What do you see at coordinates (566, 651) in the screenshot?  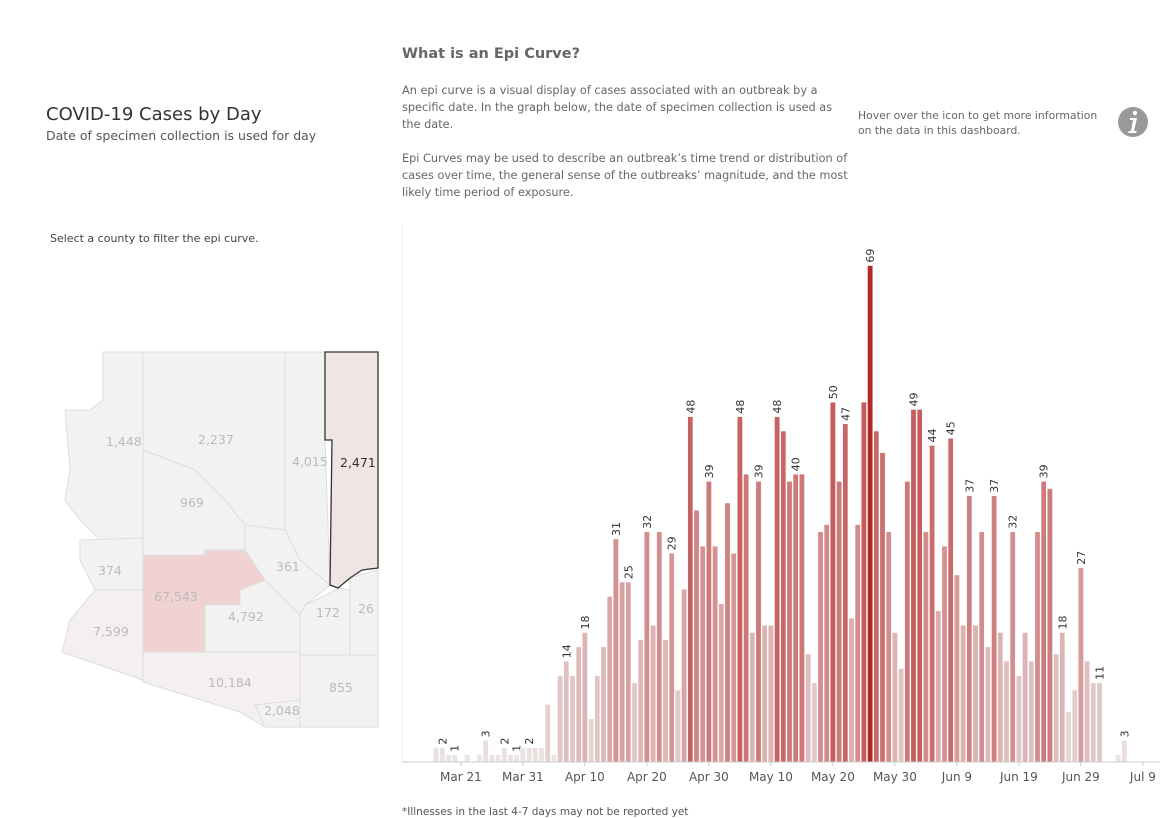 I see `data-label: 14` at bounding box center [566, 651].